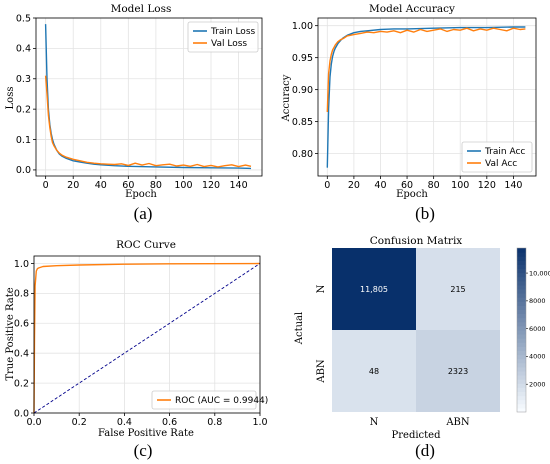  Describe the element at coordinates (302, 122) in the screenshot. I see `accuracy-y-tick-label: 0.85` at that location.